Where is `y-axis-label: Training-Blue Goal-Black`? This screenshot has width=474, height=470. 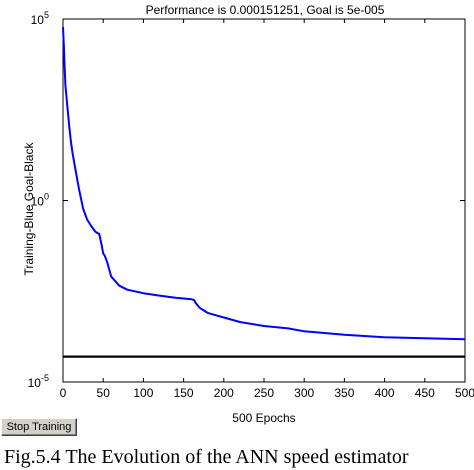 y-axis-label: Training-Blue Goal-Black is located at coordinates (29, 209).